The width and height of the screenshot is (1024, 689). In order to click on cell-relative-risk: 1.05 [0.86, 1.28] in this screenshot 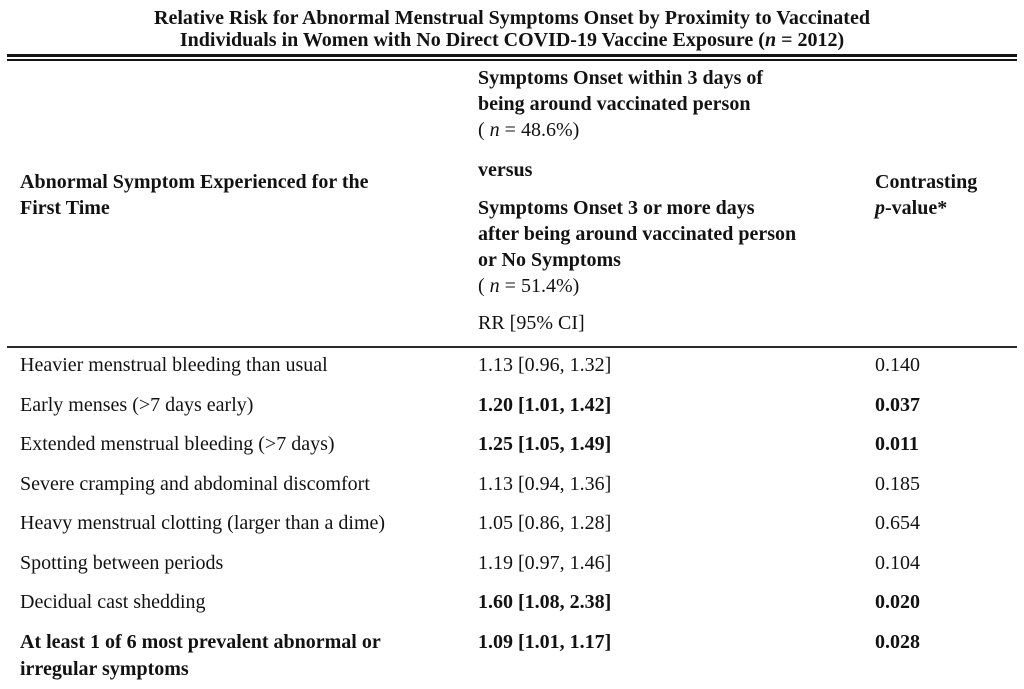, I will do `click(545, 523)`.